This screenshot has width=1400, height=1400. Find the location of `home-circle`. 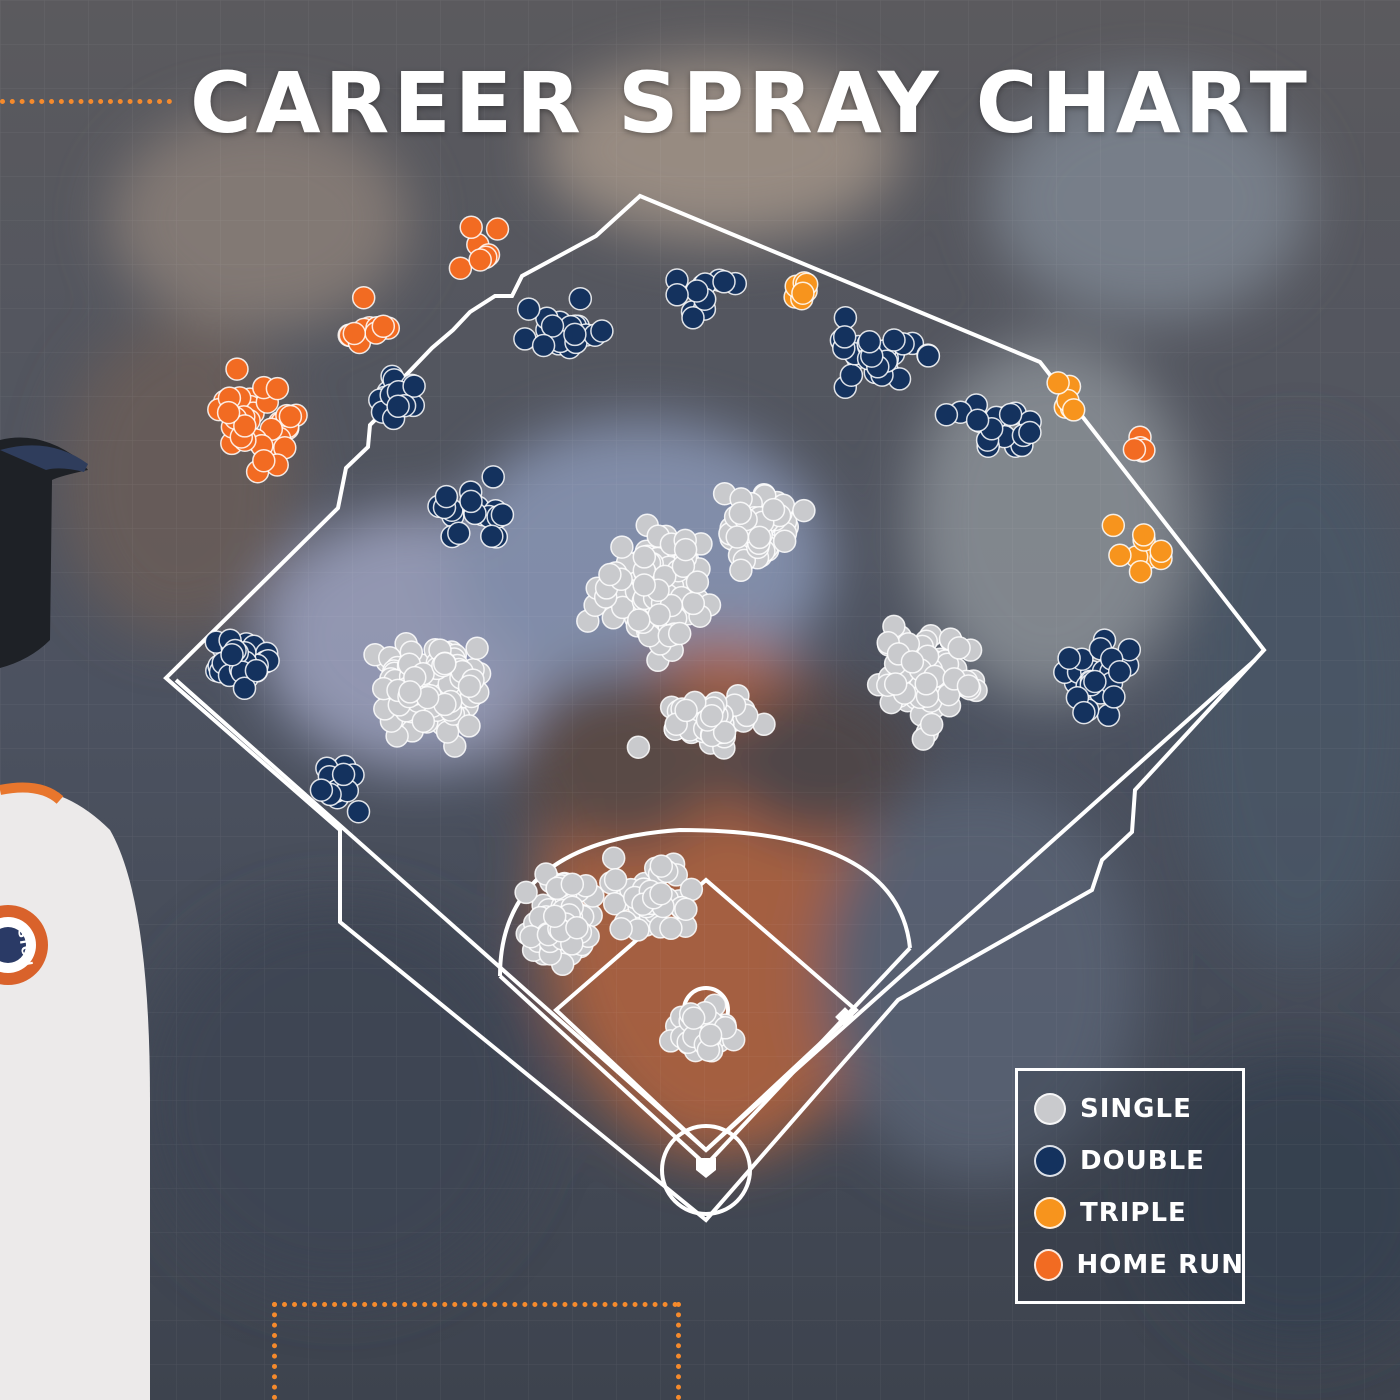

home-circle is located at coordinates (706, 1170).